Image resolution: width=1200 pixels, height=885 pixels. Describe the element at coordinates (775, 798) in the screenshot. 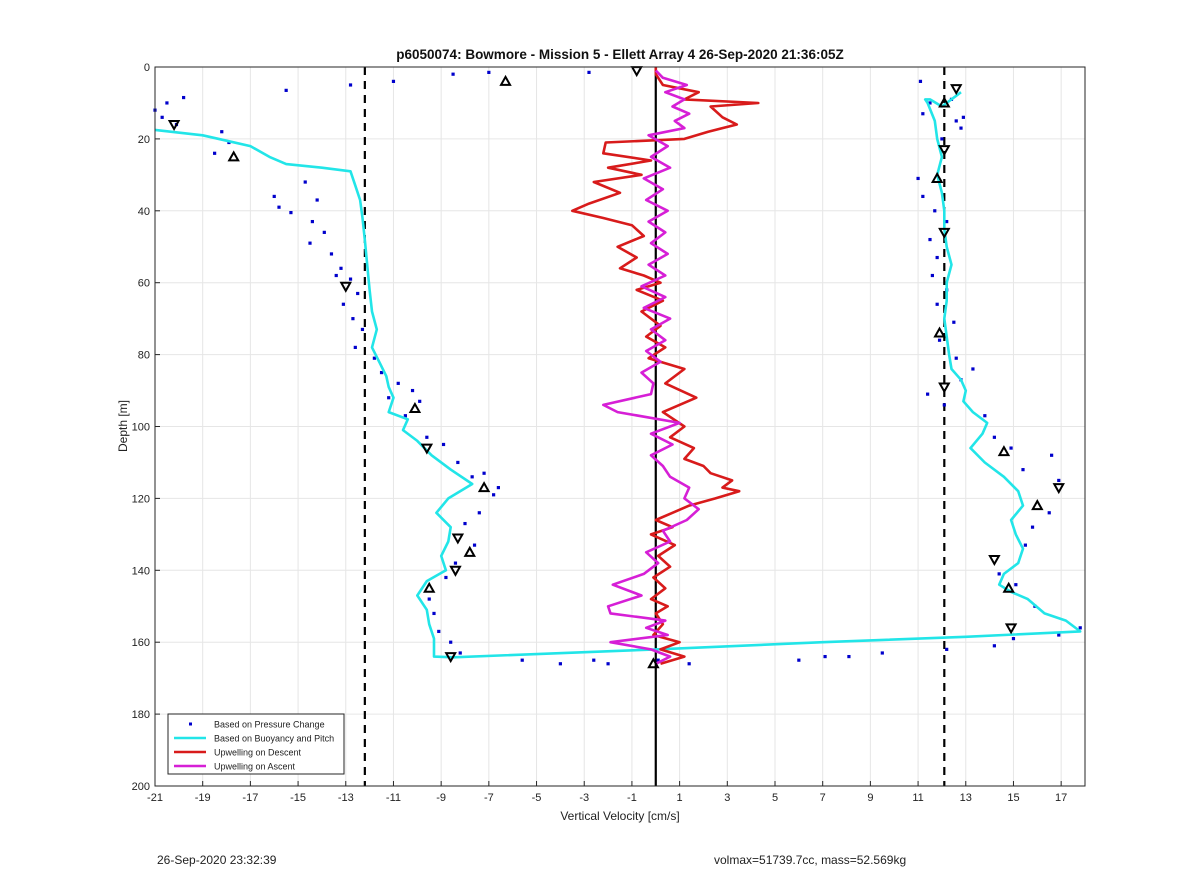

I see `x-tick-label: 5` at that location.